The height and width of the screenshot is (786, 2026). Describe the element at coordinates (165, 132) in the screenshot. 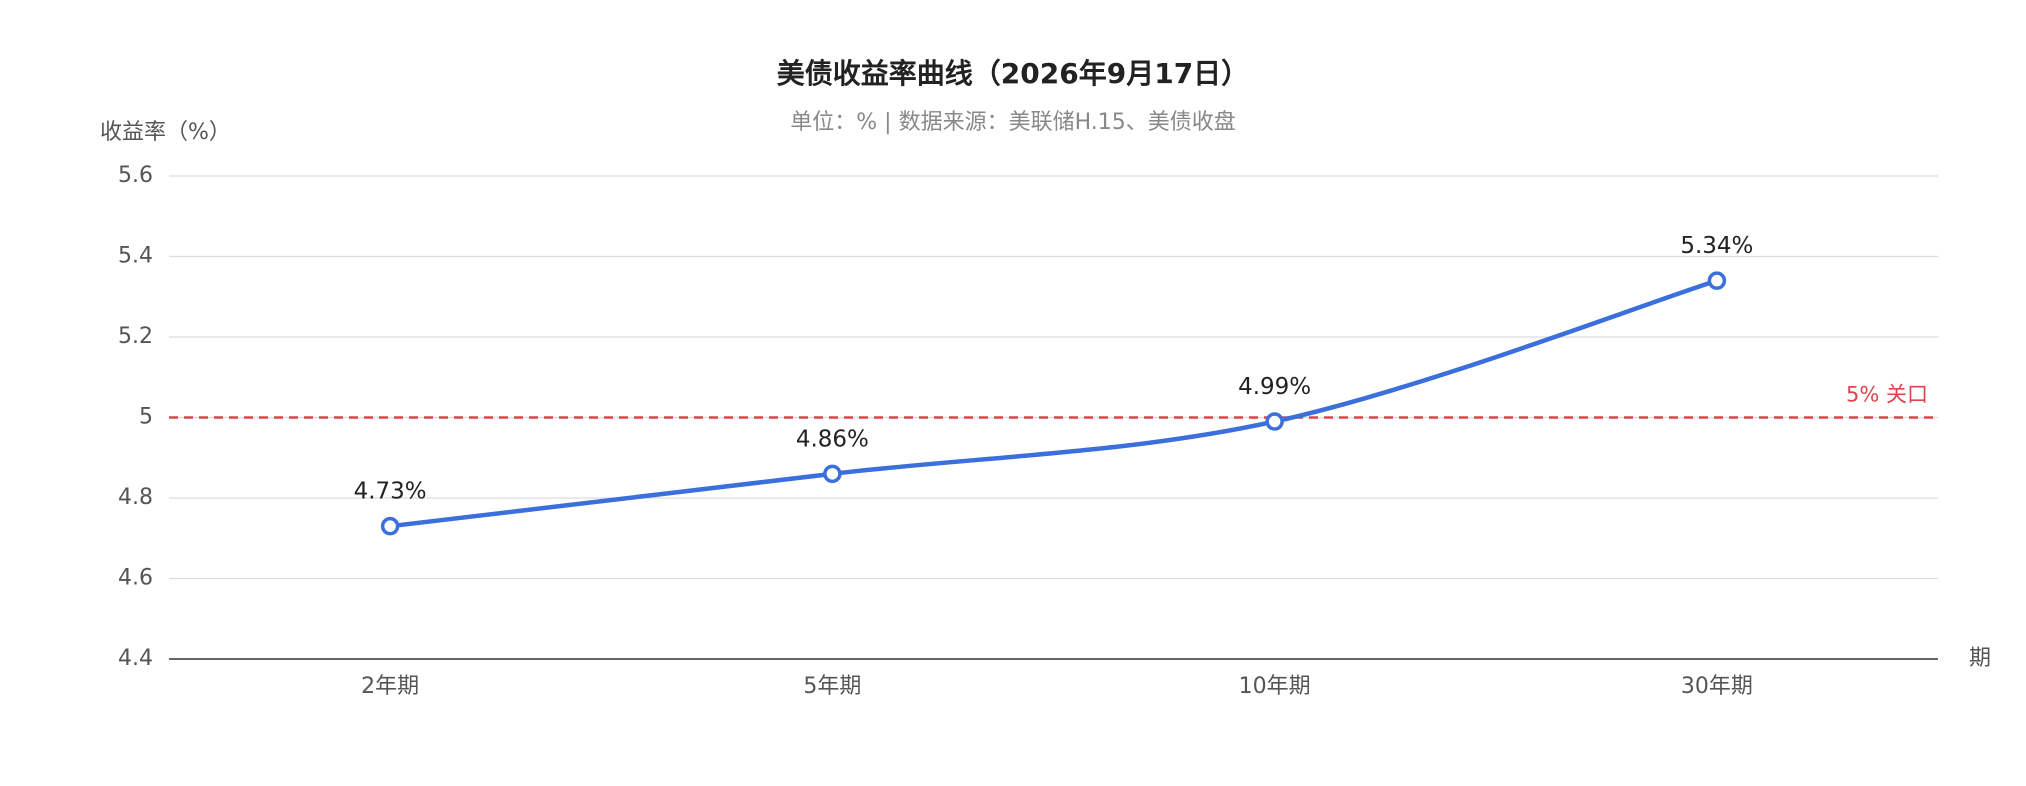

I see `y-axis-label: 收益率（%）` at that location.